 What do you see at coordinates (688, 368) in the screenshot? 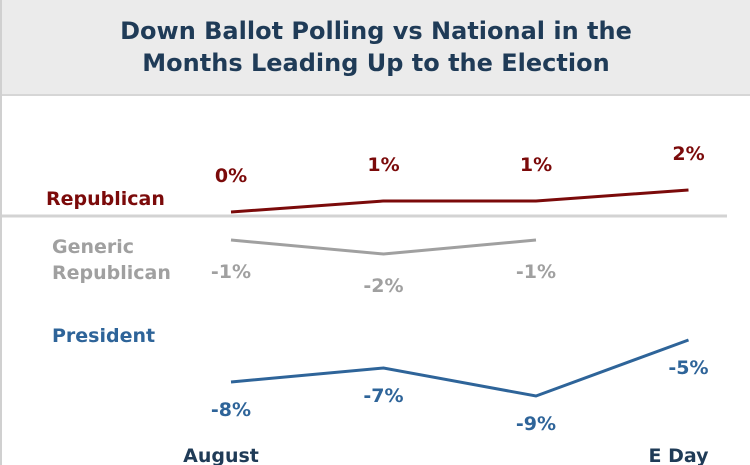
I see `data-label: -5%` at bounding box center [688, 368].